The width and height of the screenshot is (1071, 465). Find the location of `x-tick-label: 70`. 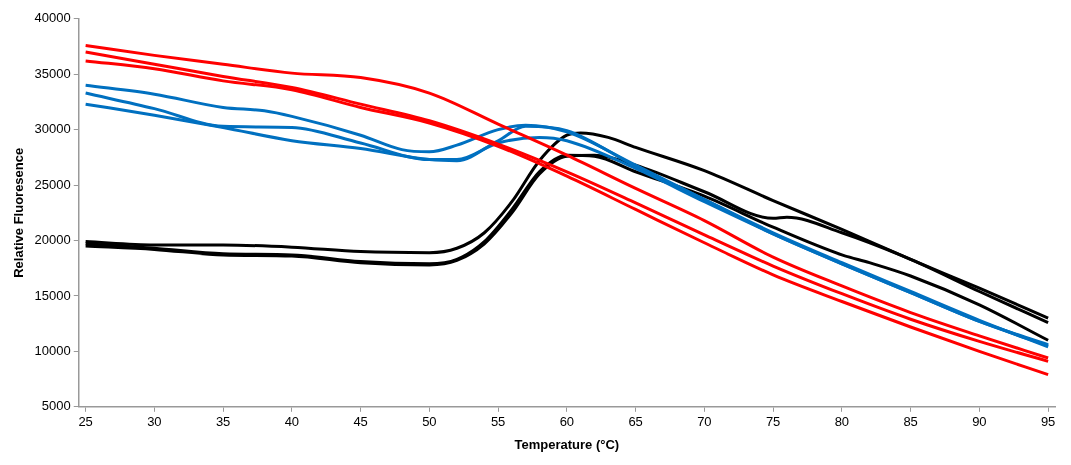

x-tick-label: 70 is located at coordinates (704, 422).